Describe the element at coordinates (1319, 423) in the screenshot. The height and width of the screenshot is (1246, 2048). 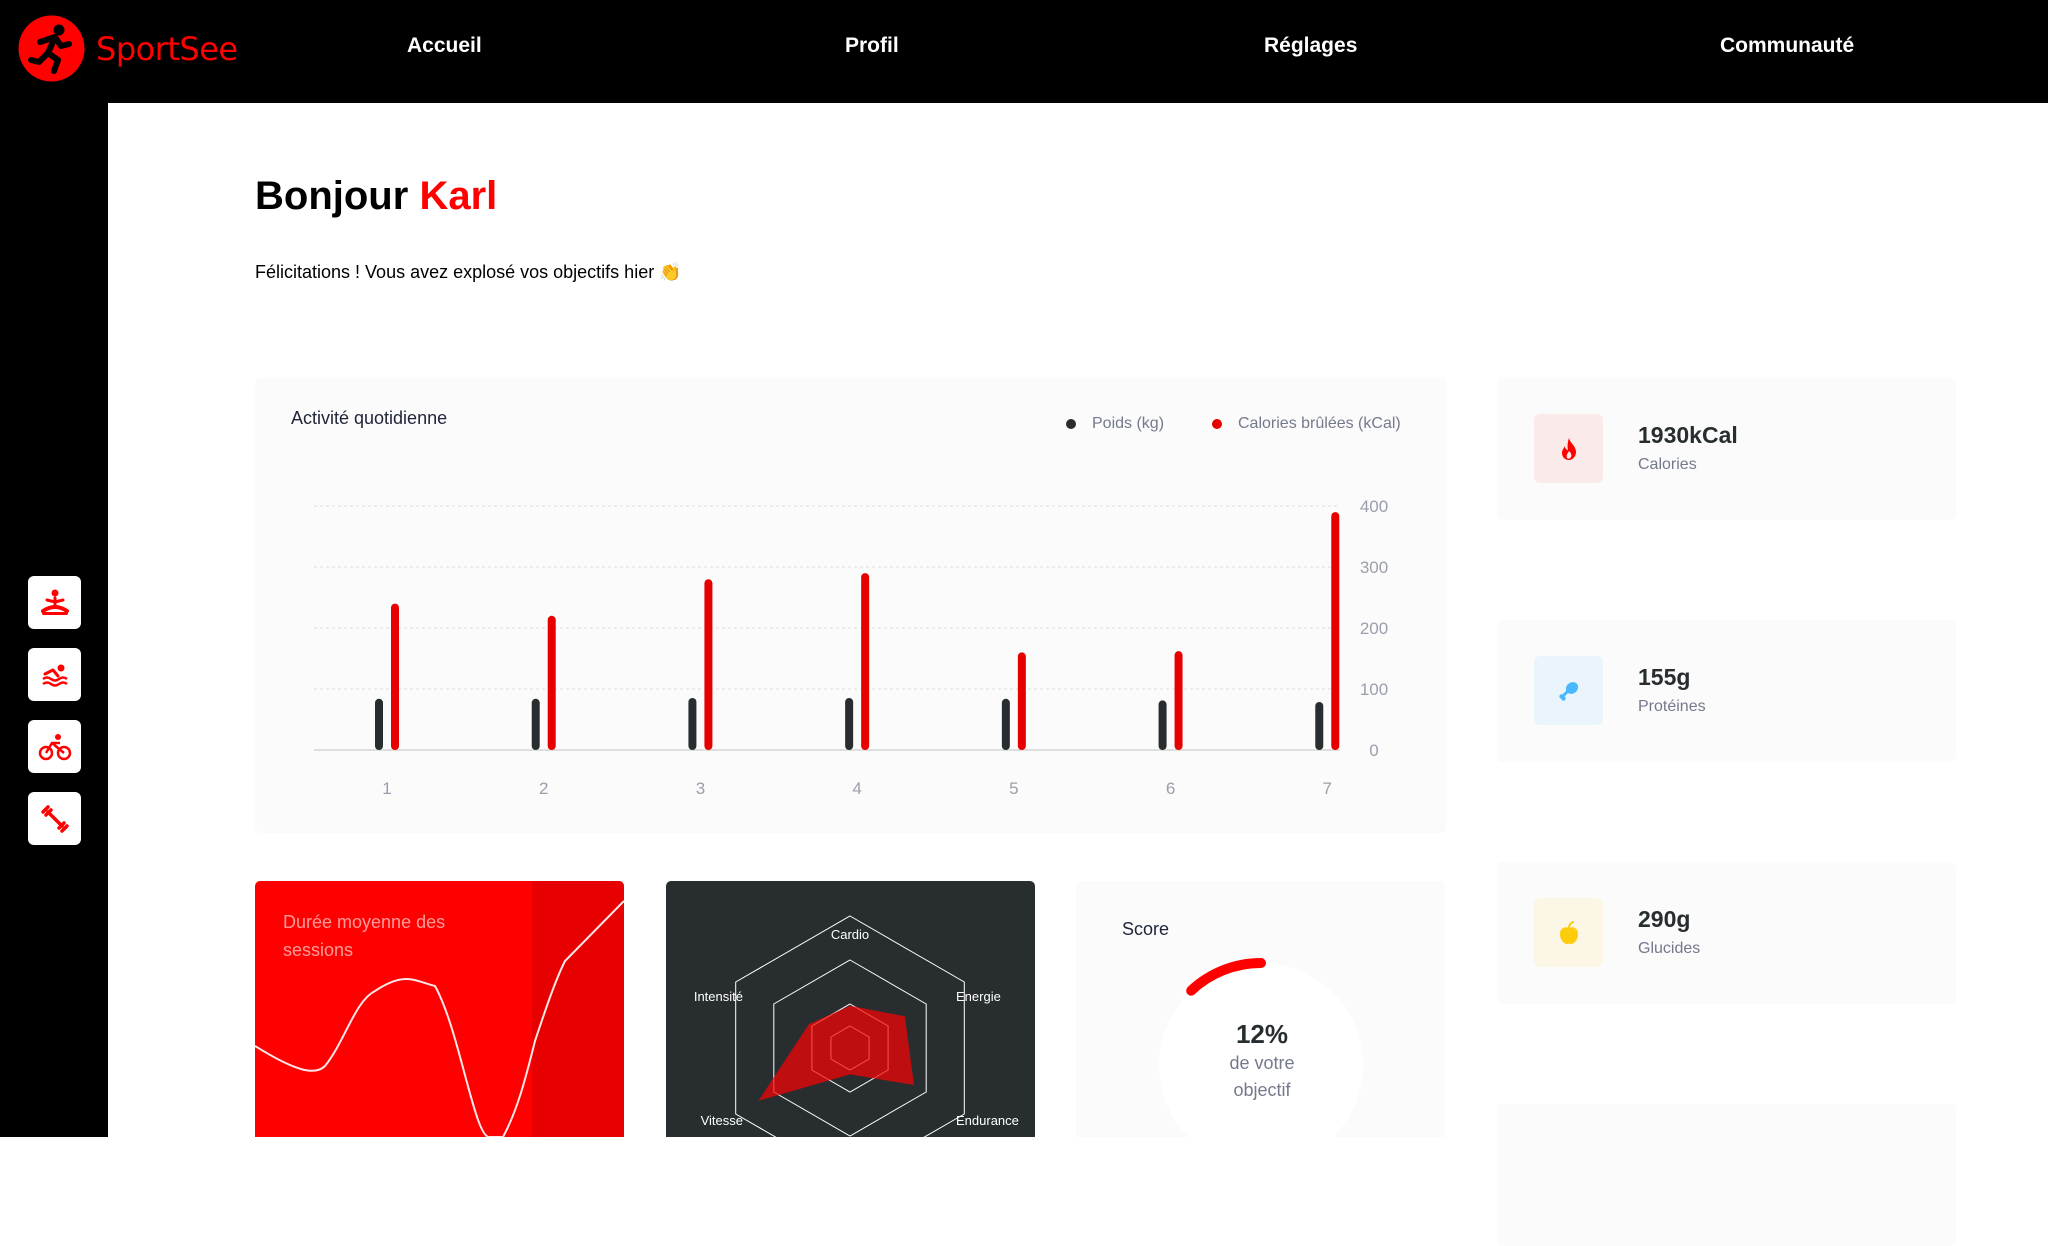
I see `legend-calories-label: Calories brûlées (kCal)` at that location.